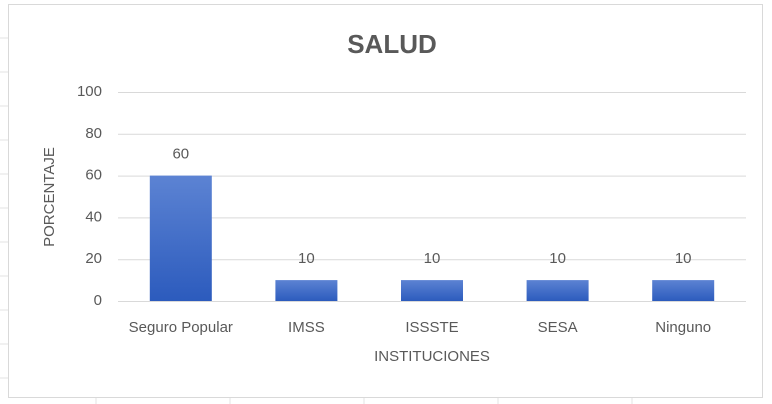 Image resolution: width=772 pixels, height=404 pixels. Describe the element at coordinates (93, 216) in the screenshot. I see `y-tick-label: 40` at that location.